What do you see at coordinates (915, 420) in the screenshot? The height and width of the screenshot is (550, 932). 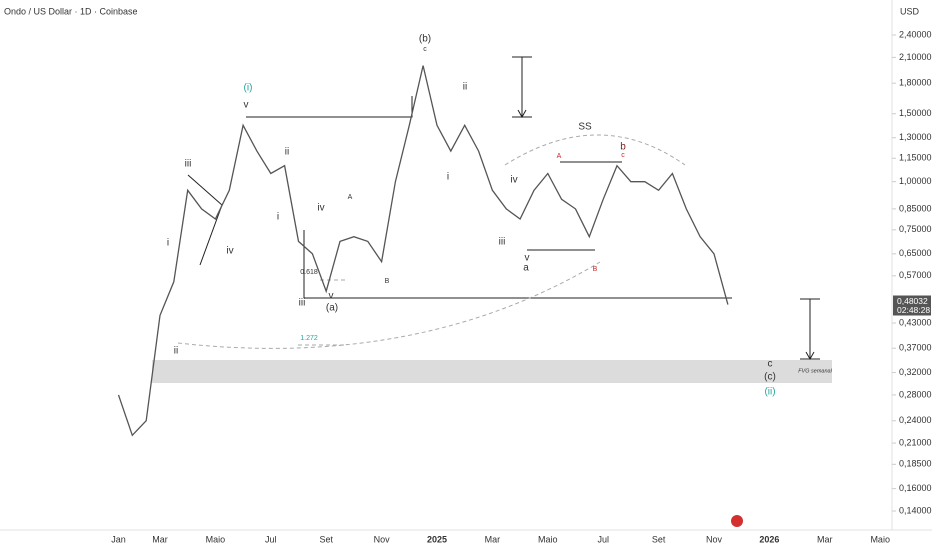 I see `y-tick-label: 0,24000` at bounding box center [915, 420].